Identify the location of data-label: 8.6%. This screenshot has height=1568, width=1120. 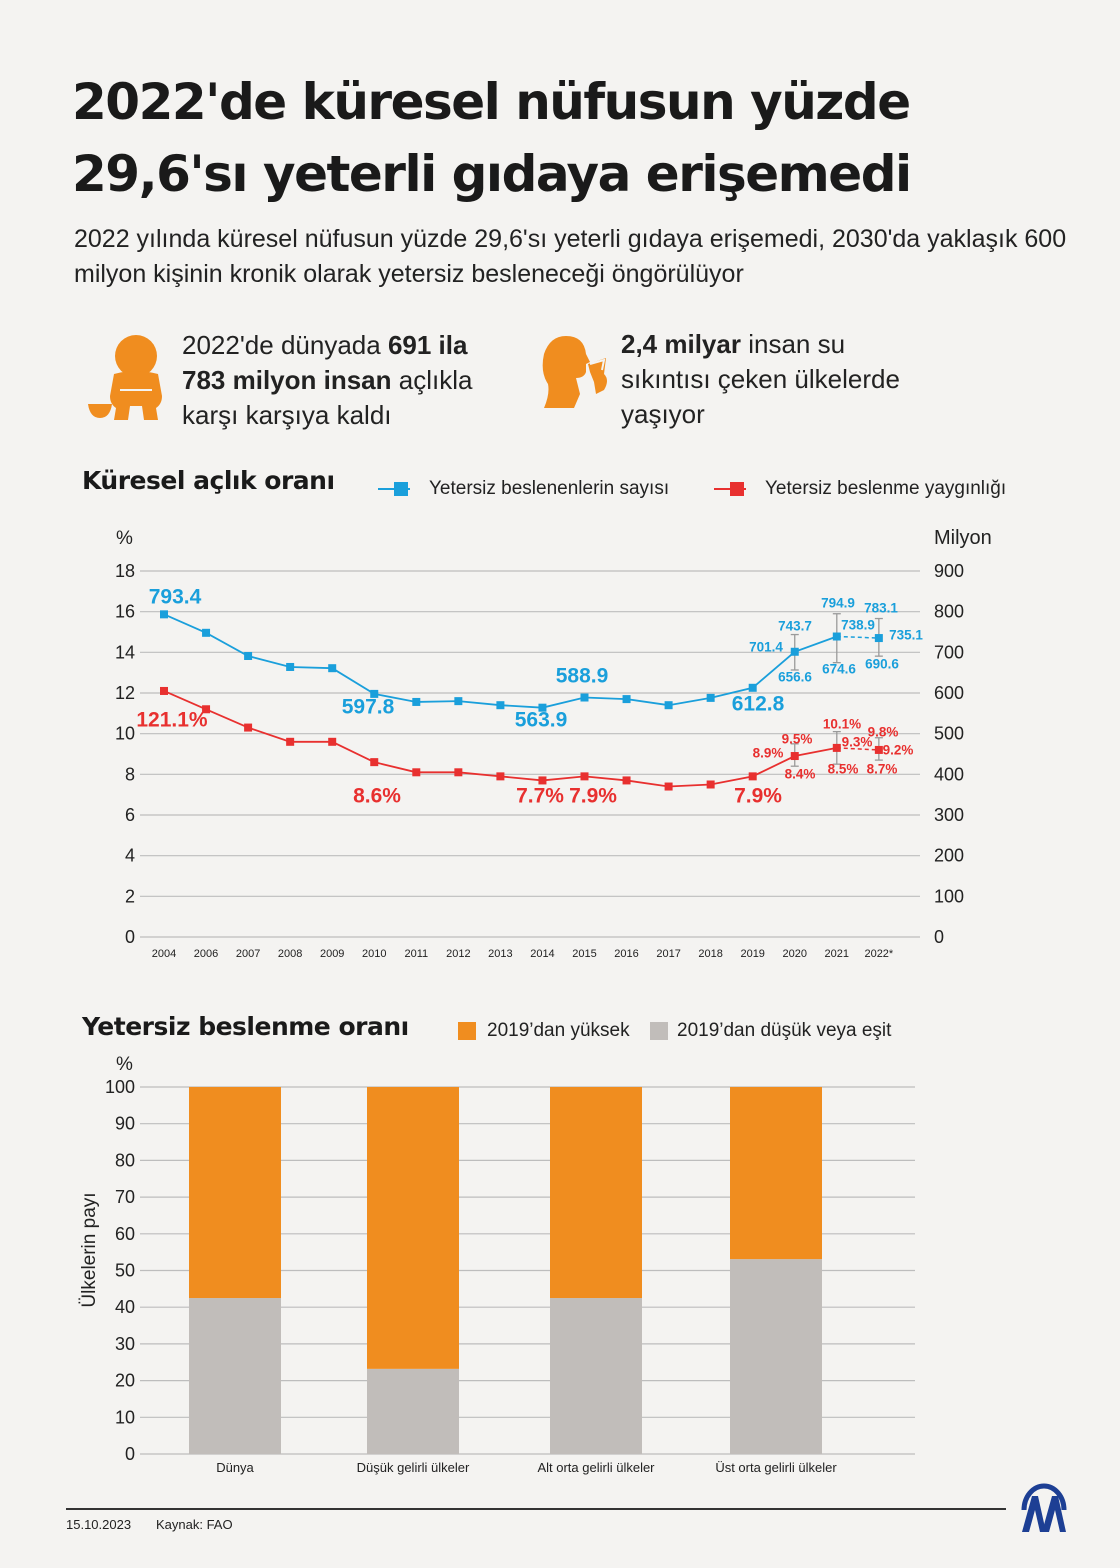
(377, 796).